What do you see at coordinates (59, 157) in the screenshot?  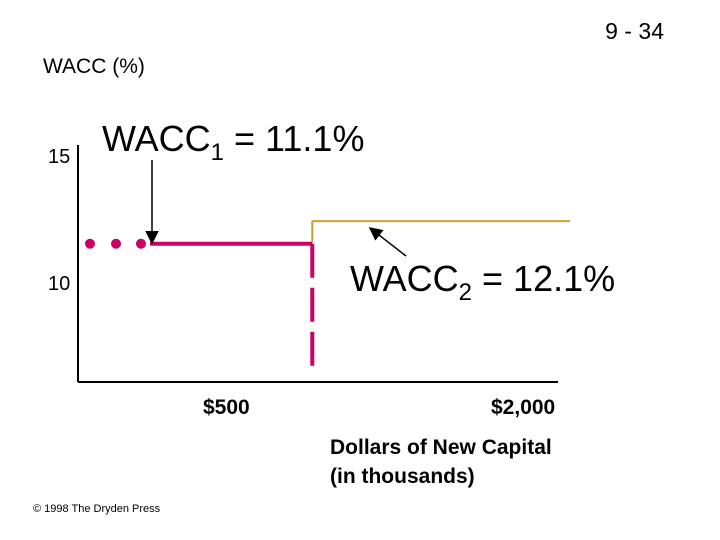 I see `y-tick-label: 15` at bounding box center [59, 157].